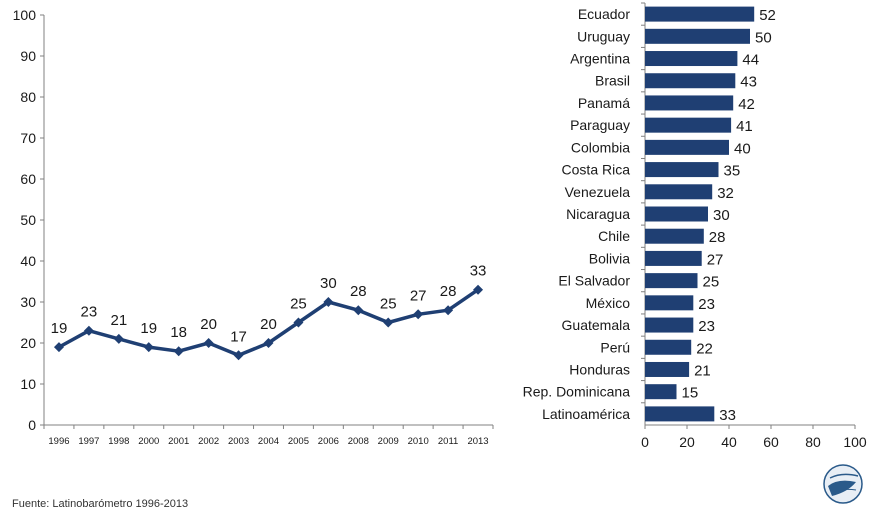  What do you see at coordinates (690, 393) in the screenshot?
I see `data-label: 15` at bounding box center [690, 393].